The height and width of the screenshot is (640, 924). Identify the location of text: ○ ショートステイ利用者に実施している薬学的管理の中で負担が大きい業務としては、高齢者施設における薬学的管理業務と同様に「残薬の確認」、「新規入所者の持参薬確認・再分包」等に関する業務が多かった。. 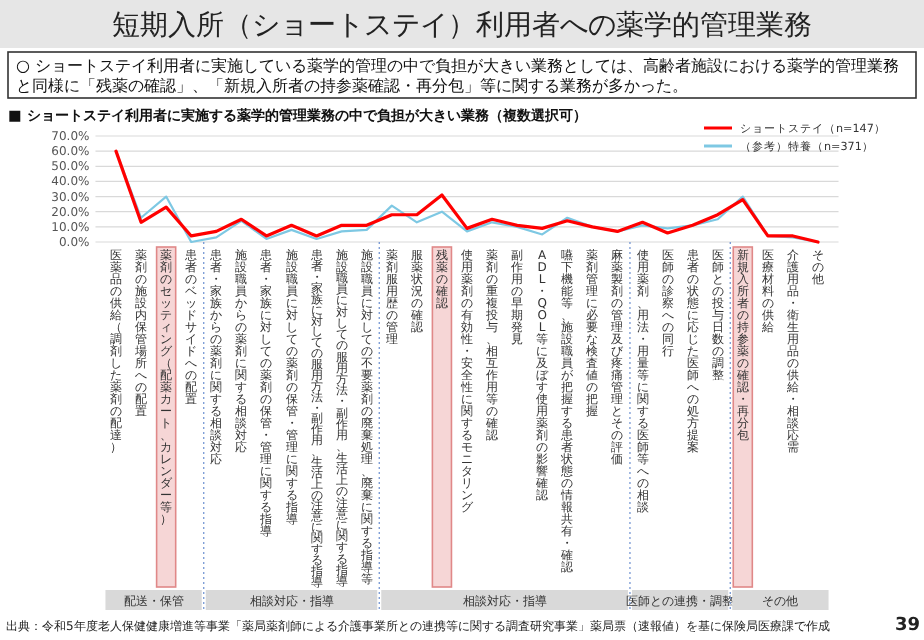
(458, 76).